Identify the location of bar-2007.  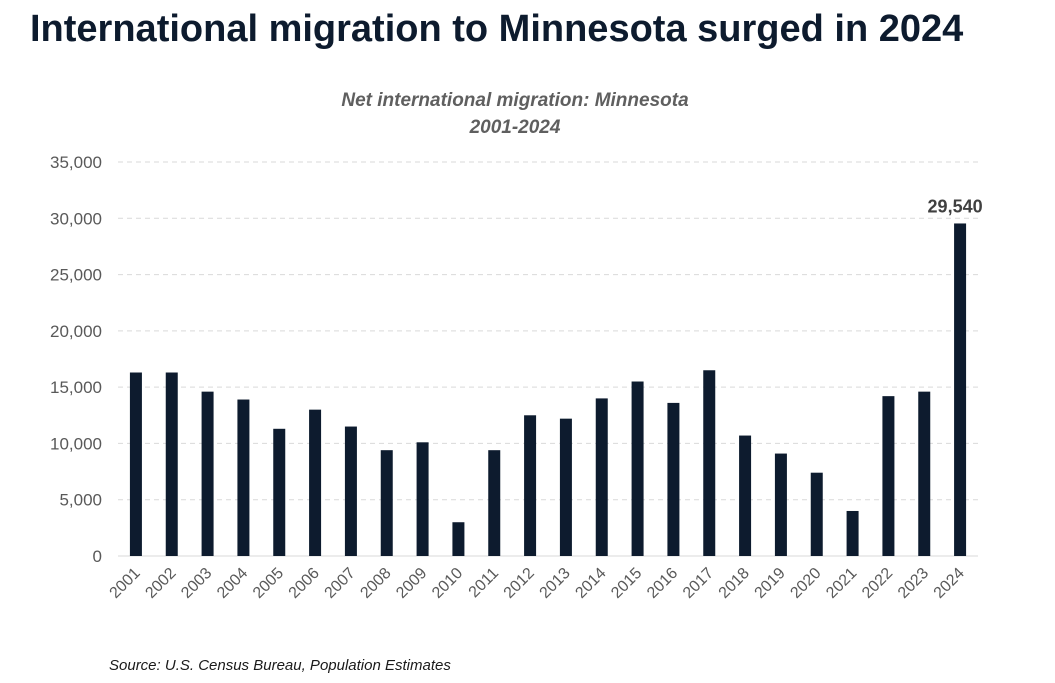
(350, 491).